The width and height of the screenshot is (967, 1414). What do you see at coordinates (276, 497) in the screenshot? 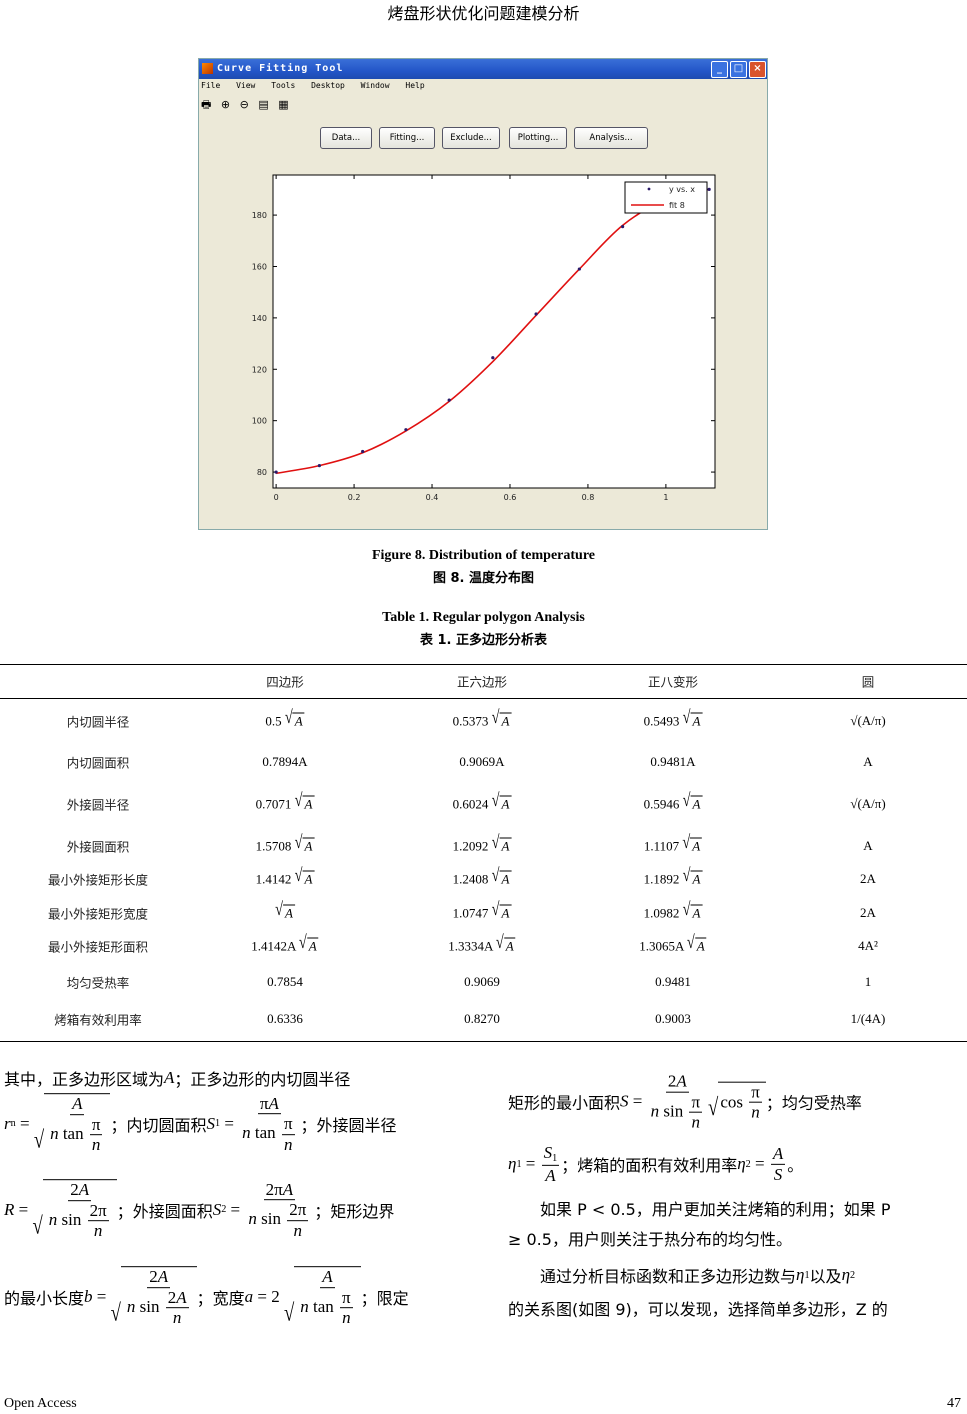
I see `x-tick-label: 0` at bounding box center [276, 497].